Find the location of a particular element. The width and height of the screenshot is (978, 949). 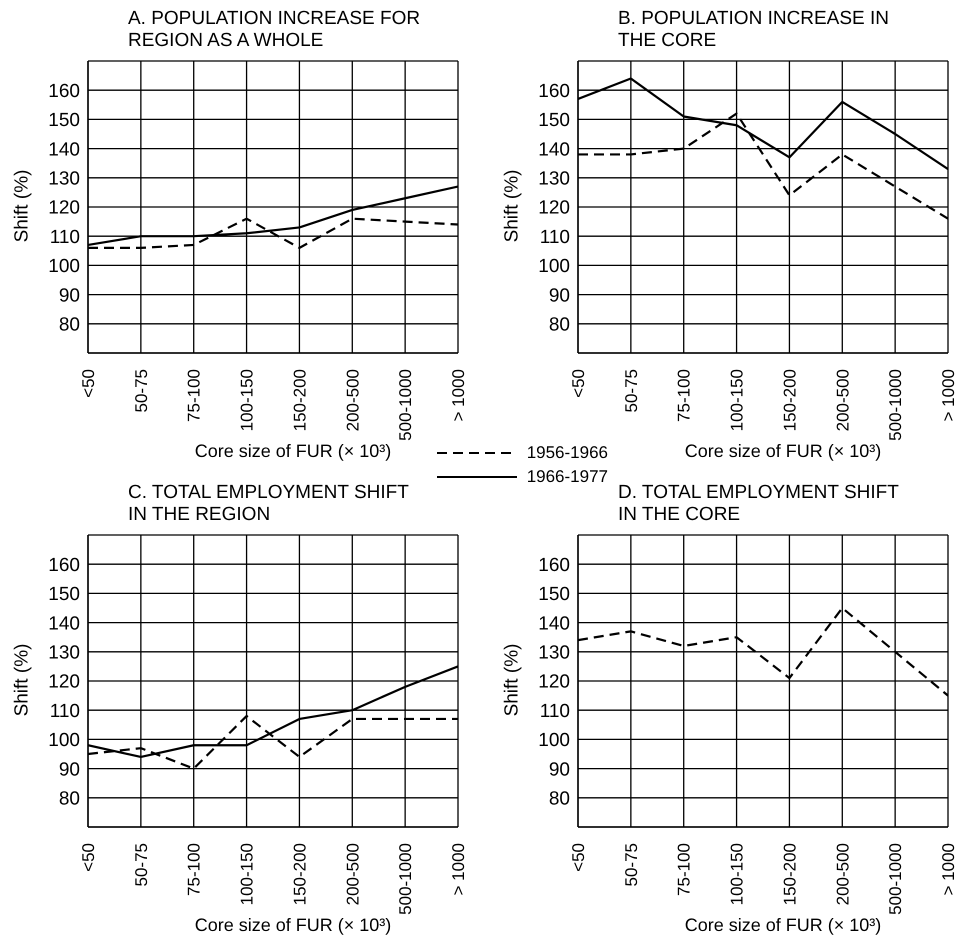

legend-label: 1956-1966 is located at coordinates (567, 453).